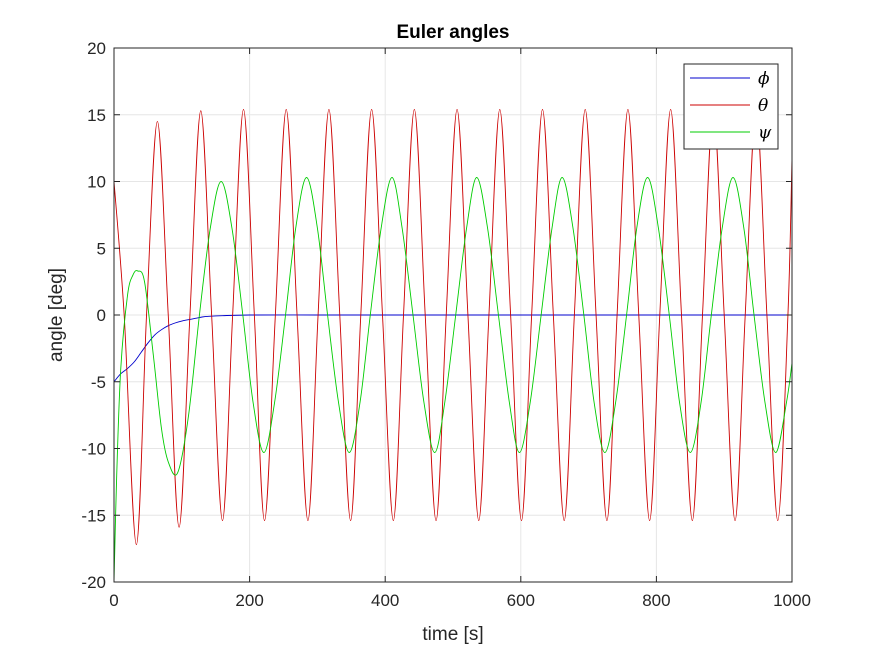 The image size is (875, 656). Describe the element at coordinates (792, 600) in the screenshot. I see `x-tick-label: 1000` at that location.